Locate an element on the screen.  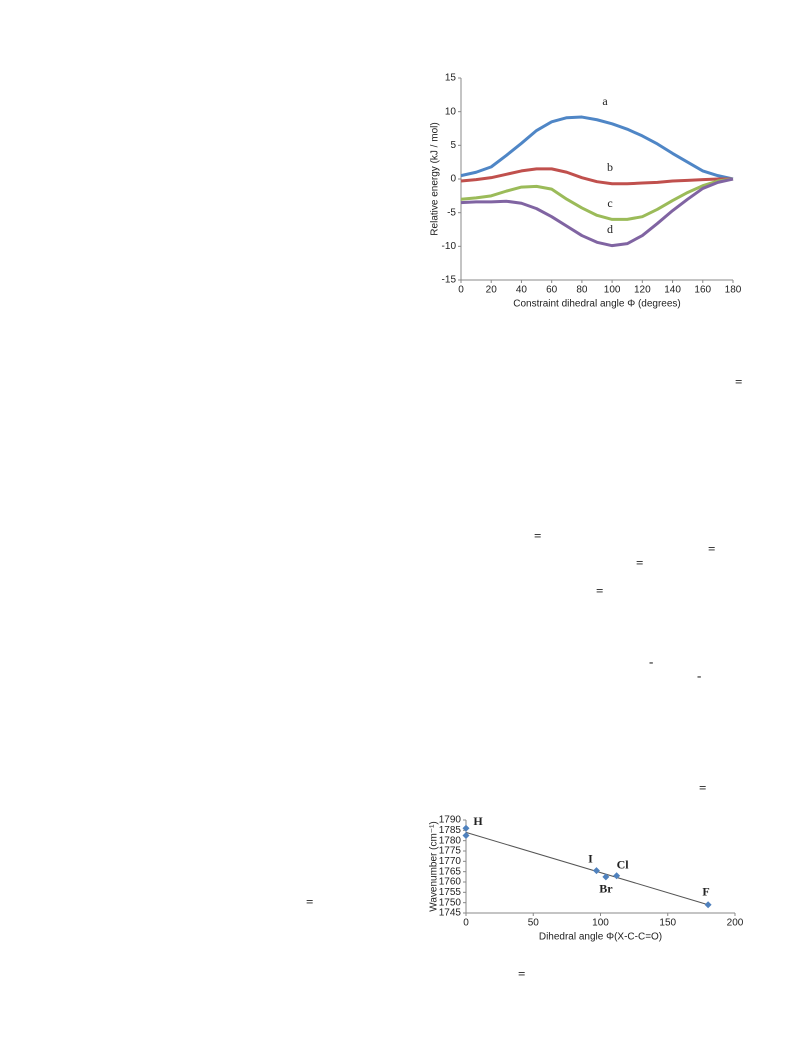
y-tick-label: -10 is located at coordinates (449, 246).